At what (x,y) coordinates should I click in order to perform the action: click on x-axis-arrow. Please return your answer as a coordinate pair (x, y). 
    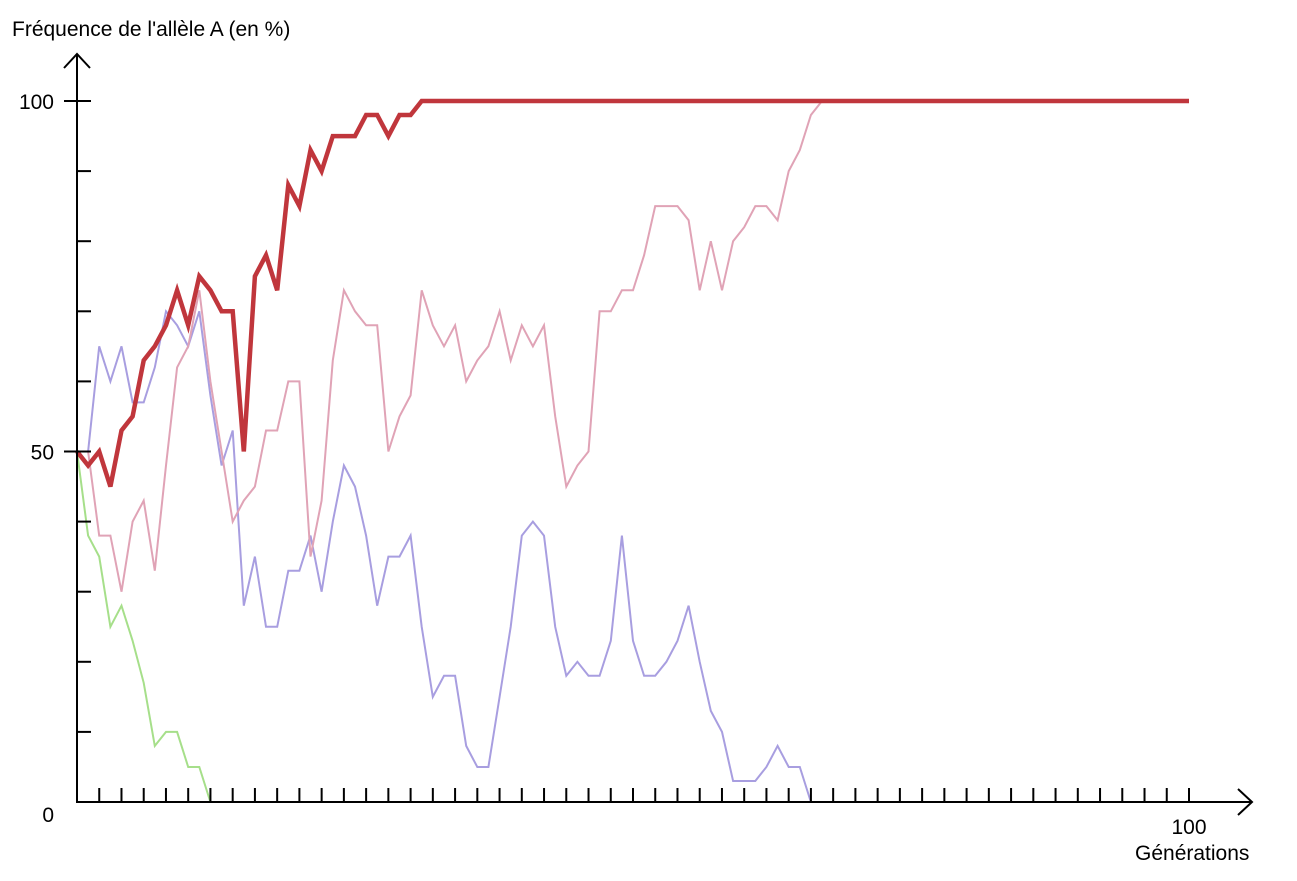
    Looking at the image, I should click on (1245, 802).